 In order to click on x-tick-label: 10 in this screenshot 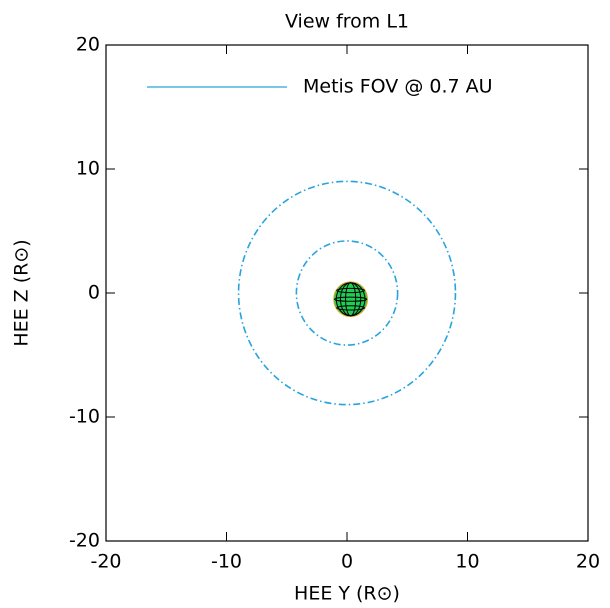, I will do `click(467, 562)`.